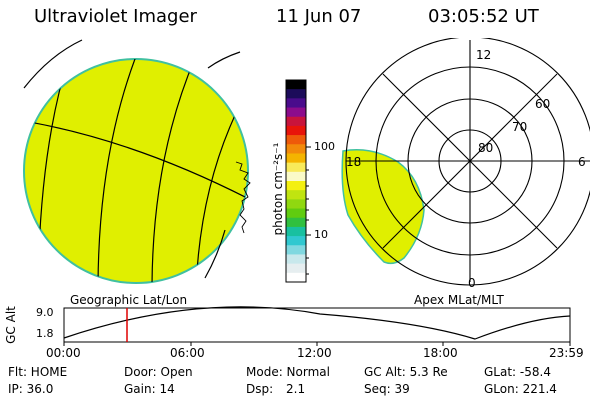 Image resolution: width=600 pixels, height=400 pixels. I want to click on status-glon: GLon: 221.4, so click(520, 389).